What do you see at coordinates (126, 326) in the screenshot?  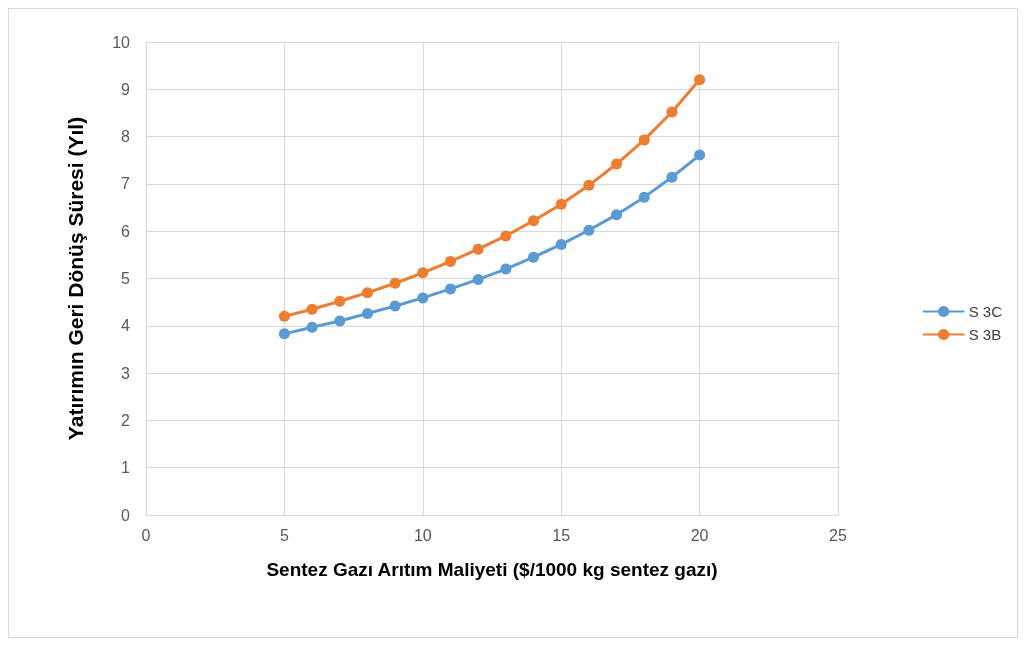 I see `y-tick-label: 4` at bounding box center [126, 326].